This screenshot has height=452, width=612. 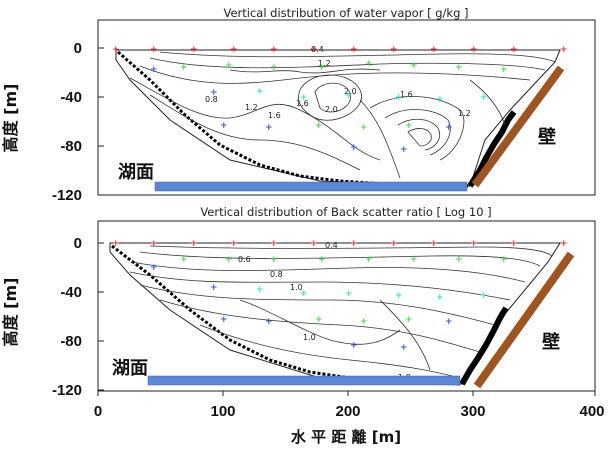 I want to click on x-tick-label: 0, so click(x=98, y=411).